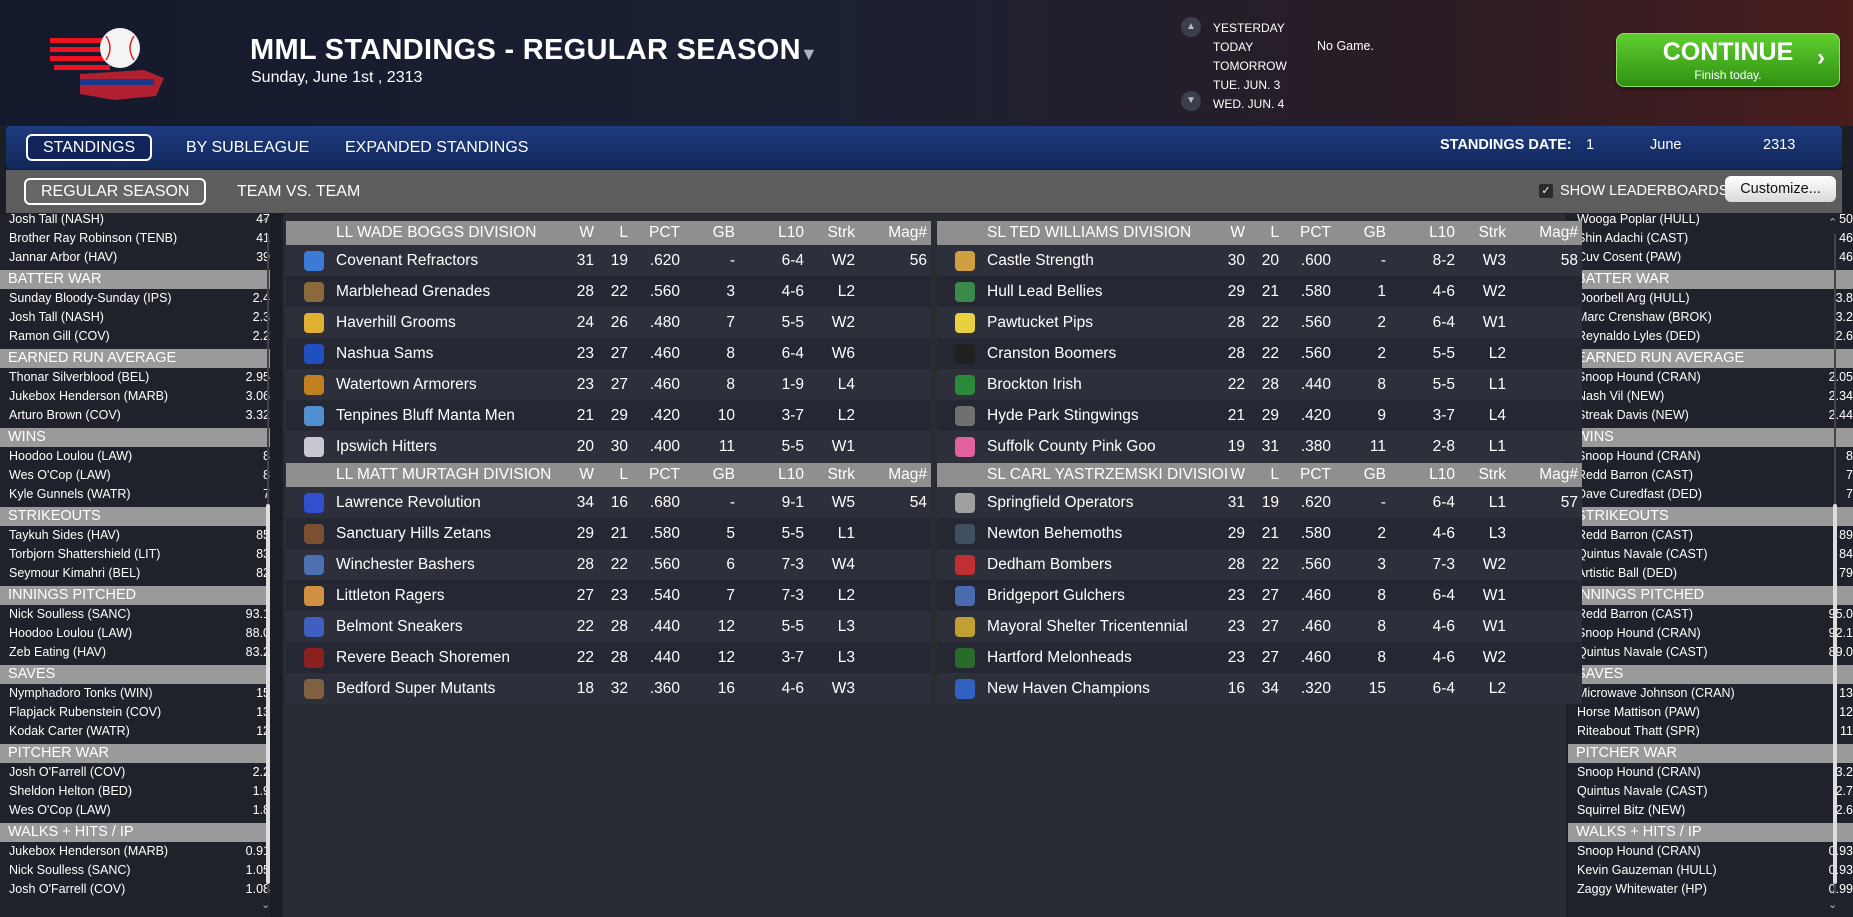 Image resolution: width=1853 pixels, height=917 pixels. What do you see at coordinates (1259, 353) in the screenshot?
I see `team-row: Cranston Boomers 28 22 .560 2 5-5 L2` at bounding box center [1259, 353].